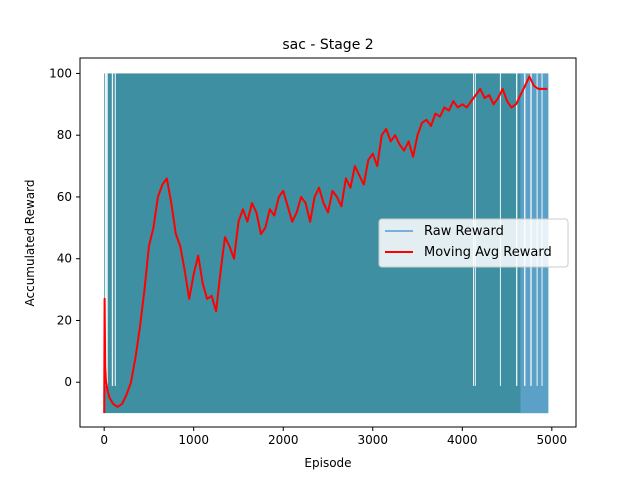 This screenshot has width=640, height=480. Describe the element at coordinates (462, 440) in the screenshot. I see `x-tick-label: 4000` at that location.